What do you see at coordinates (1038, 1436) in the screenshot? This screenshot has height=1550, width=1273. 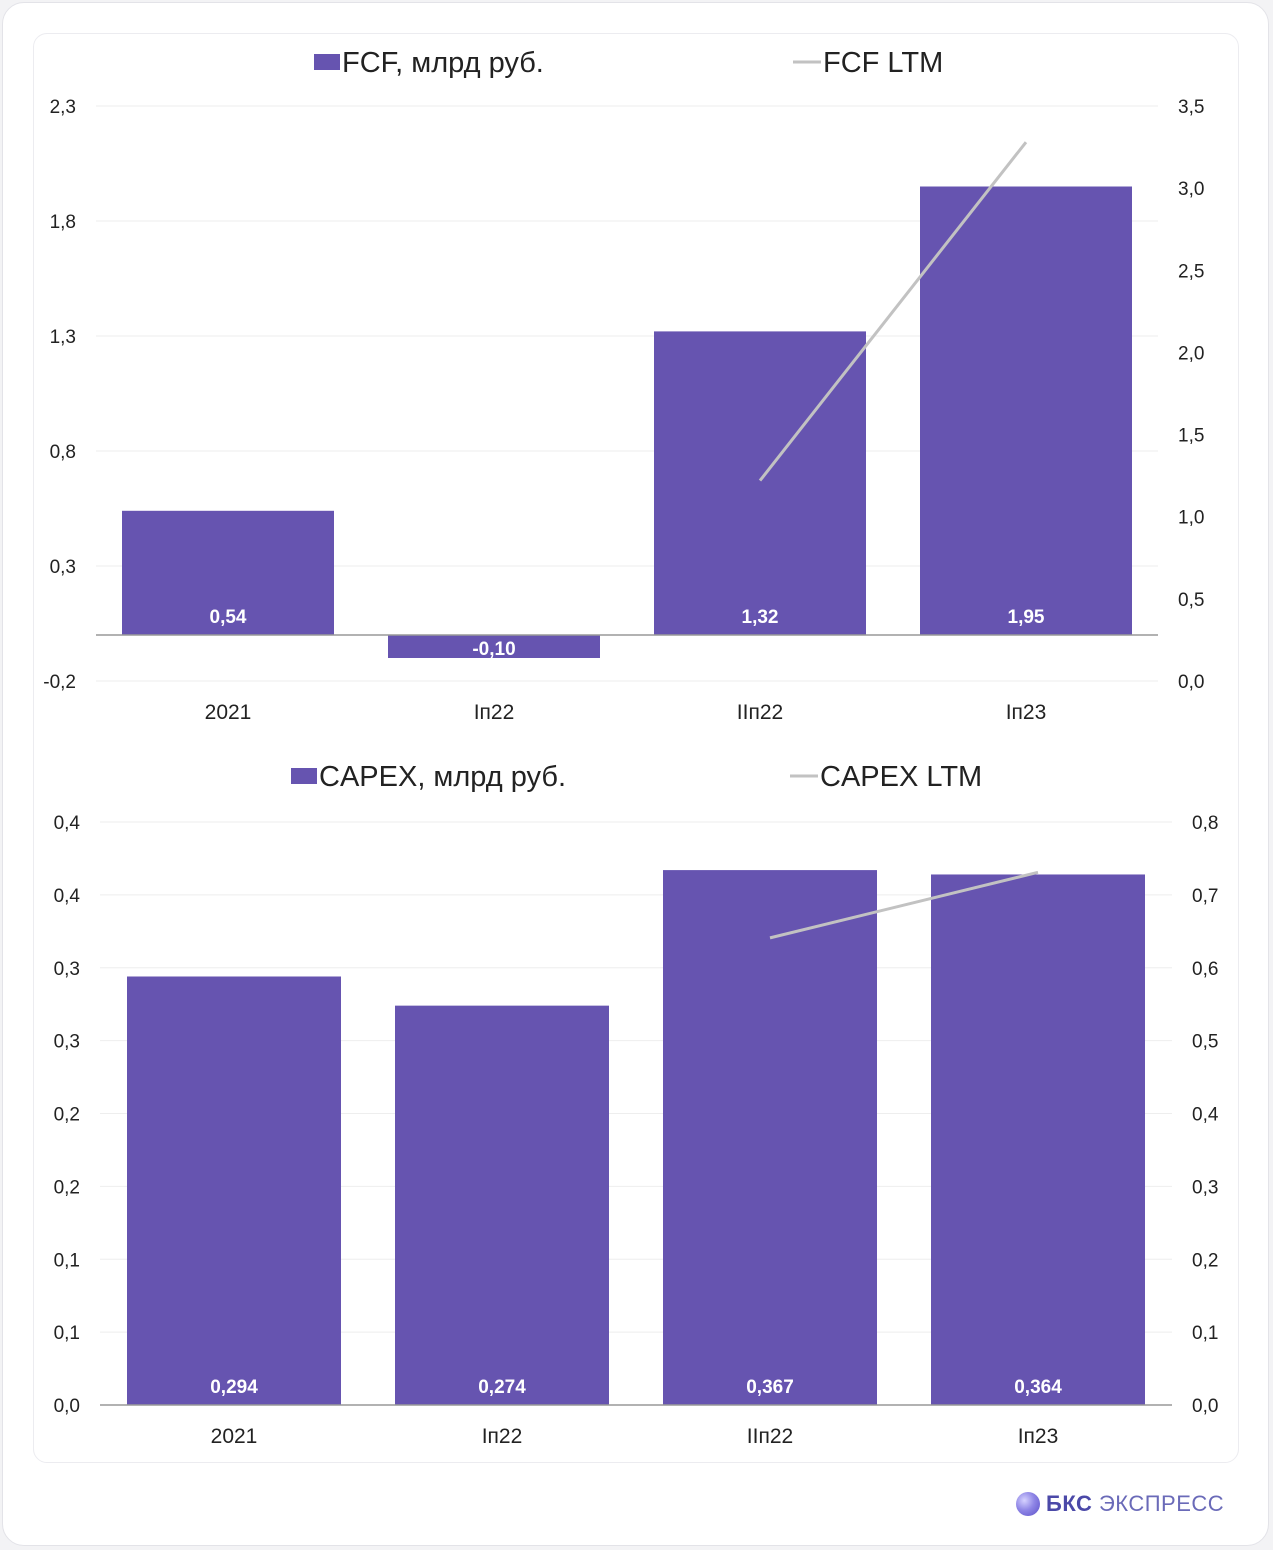 I see `capex-category-label: Iп23` at bounding box center [1038, 1436].